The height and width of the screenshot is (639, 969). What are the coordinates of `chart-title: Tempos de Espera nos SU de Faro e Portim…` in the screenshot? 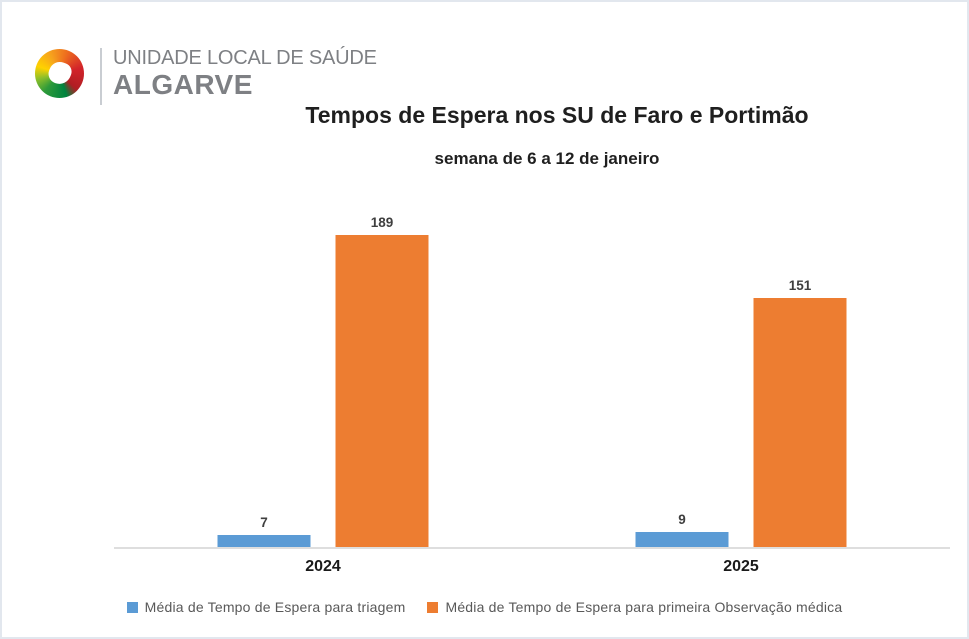 It's located at (557, 115).